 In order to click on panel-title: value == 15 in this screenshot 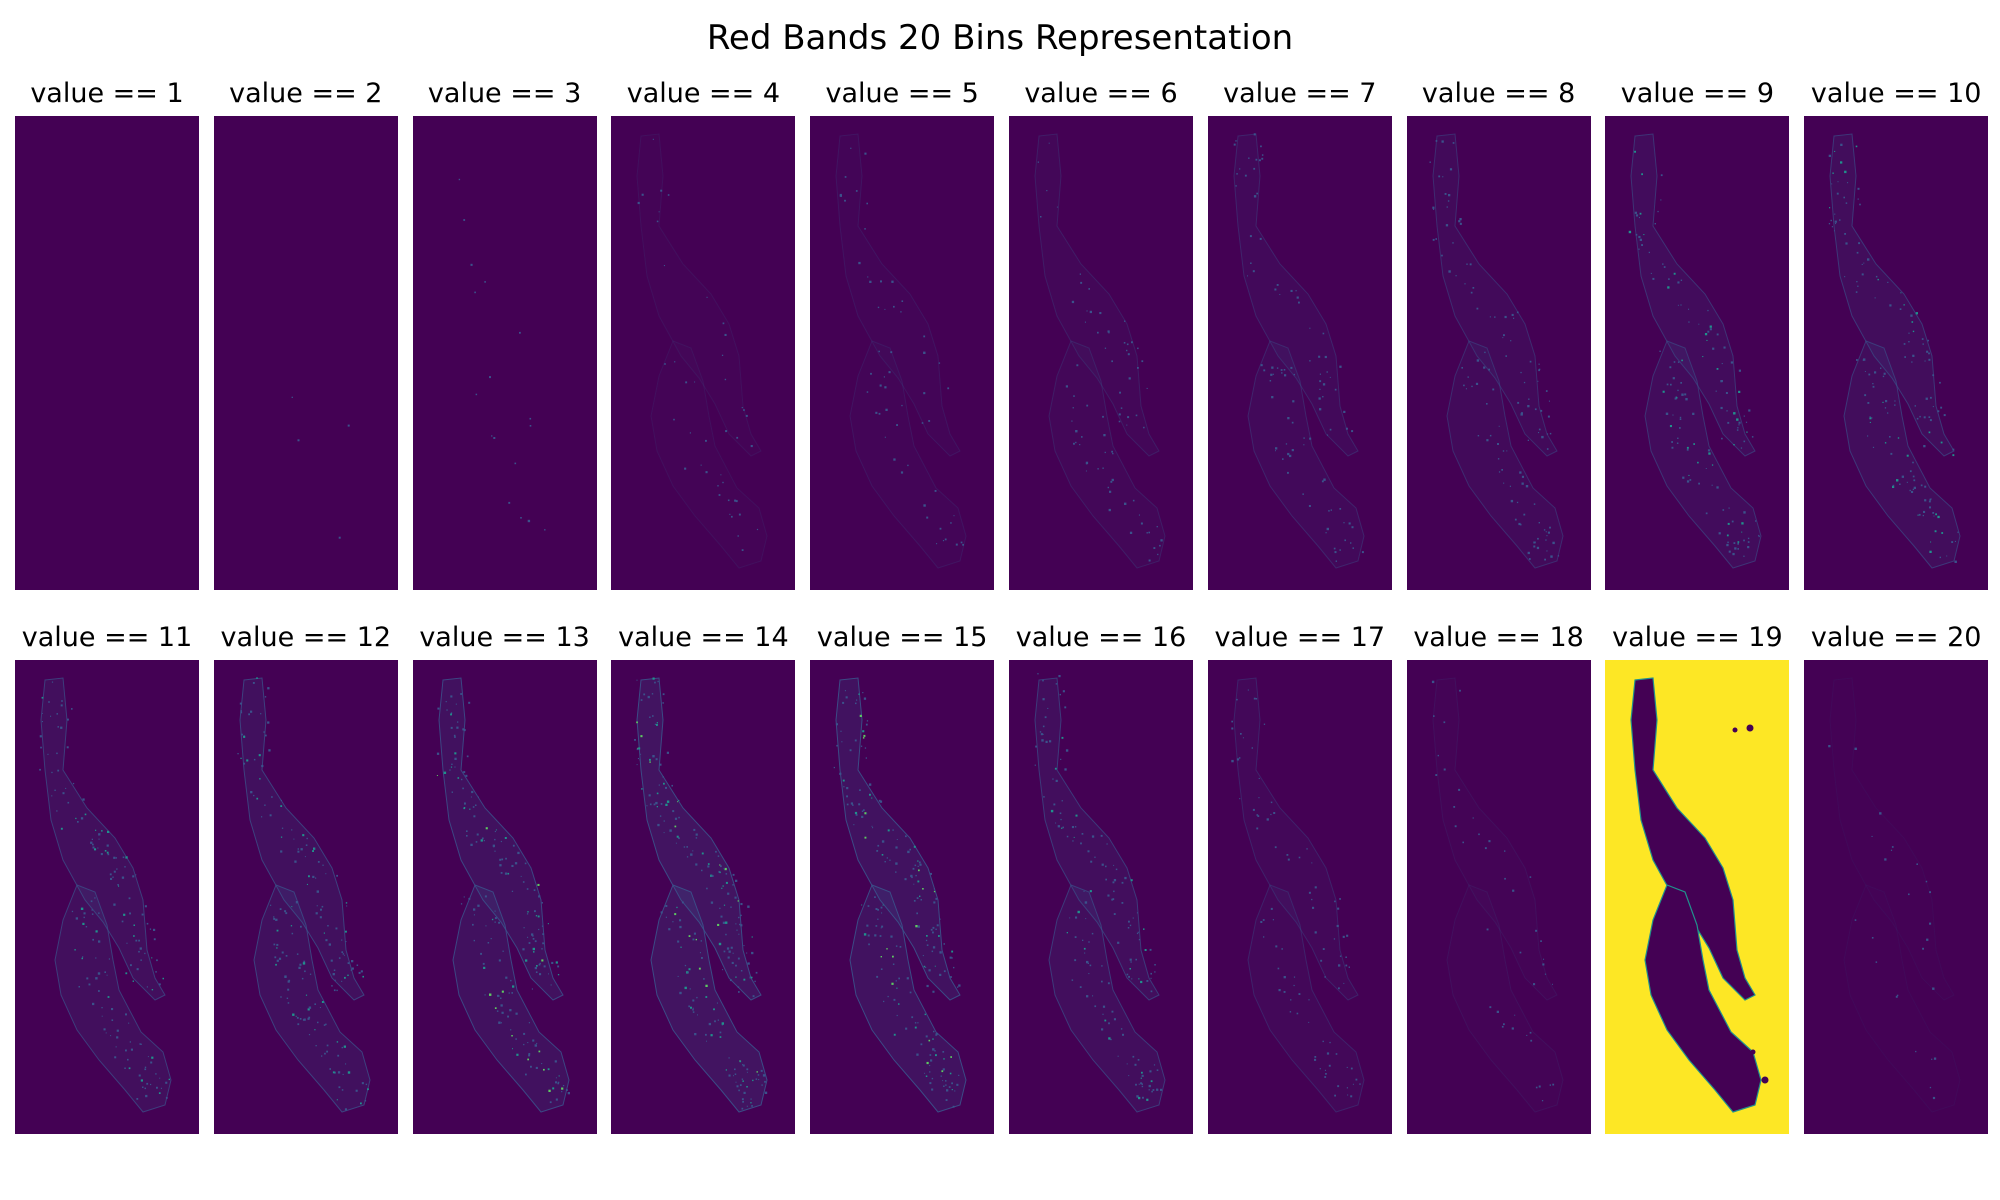, I will do `click(902, 637)`.